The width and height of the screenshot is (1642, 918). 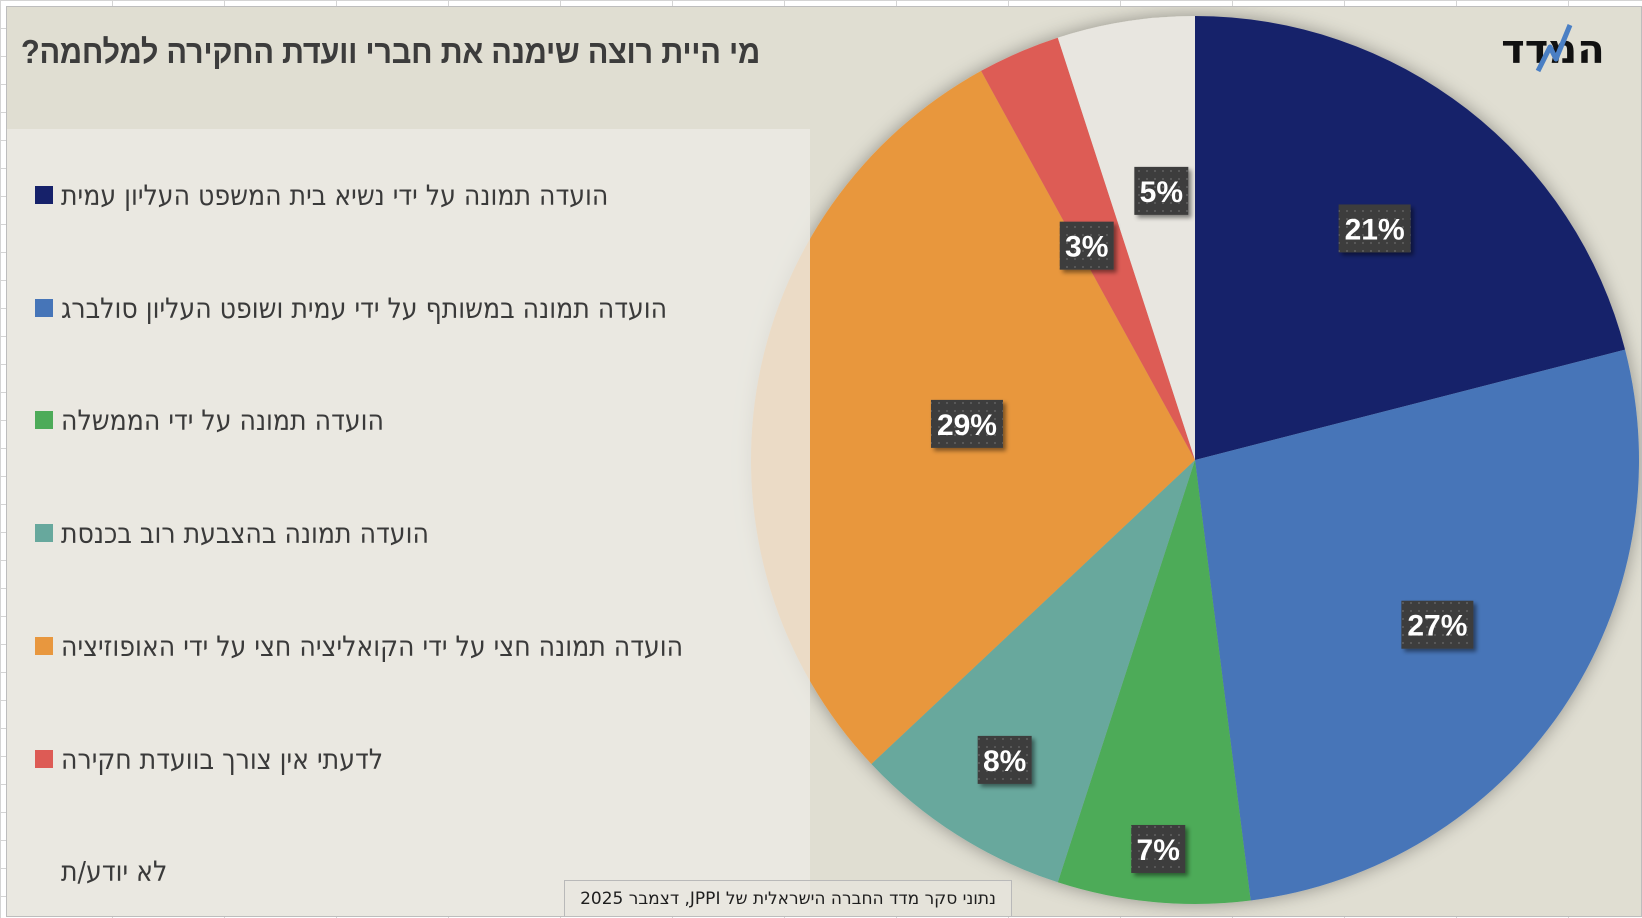 I want to click on hamadad-logo-zigzag-icon: המדד, so click(x=1553, y=48).